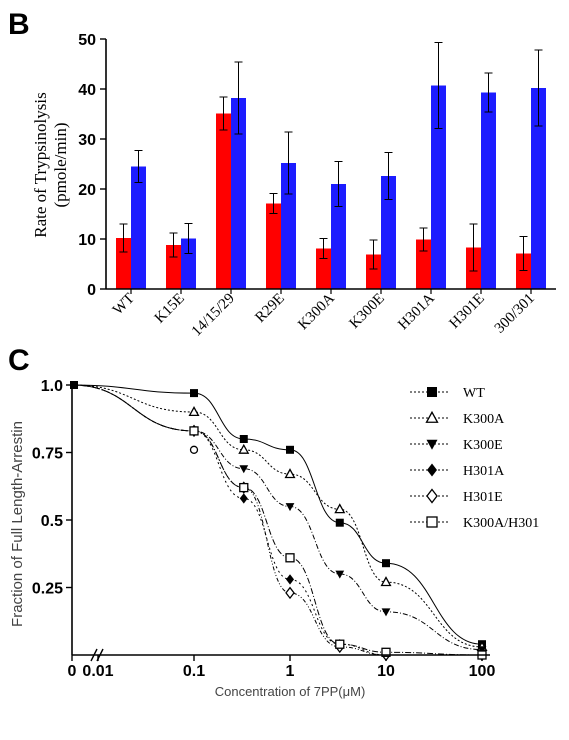 The width and height of the screenshot is (569, 740). Describe the element at coordinates (515, 314) in the screenshot. I see `x-tick-label: 300/301` at that location.